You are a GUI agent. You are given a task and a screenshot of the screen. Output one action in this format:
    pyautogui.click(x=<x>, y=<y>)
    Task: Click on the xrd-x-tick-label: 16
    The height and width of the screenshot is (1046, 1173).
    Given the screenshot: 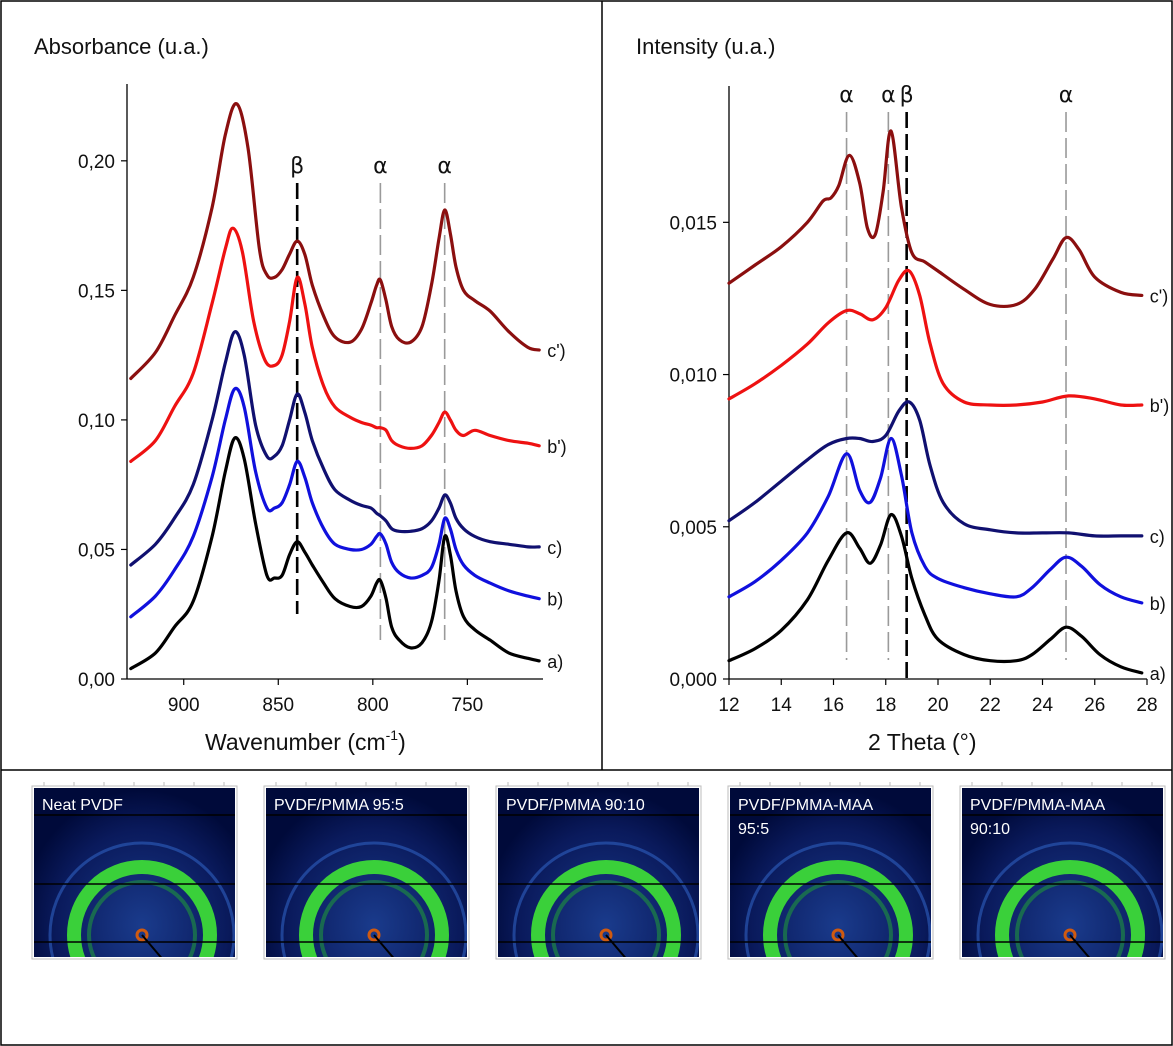 What is the action you would take?
    pyautogui.click(x=833, y=705)
    